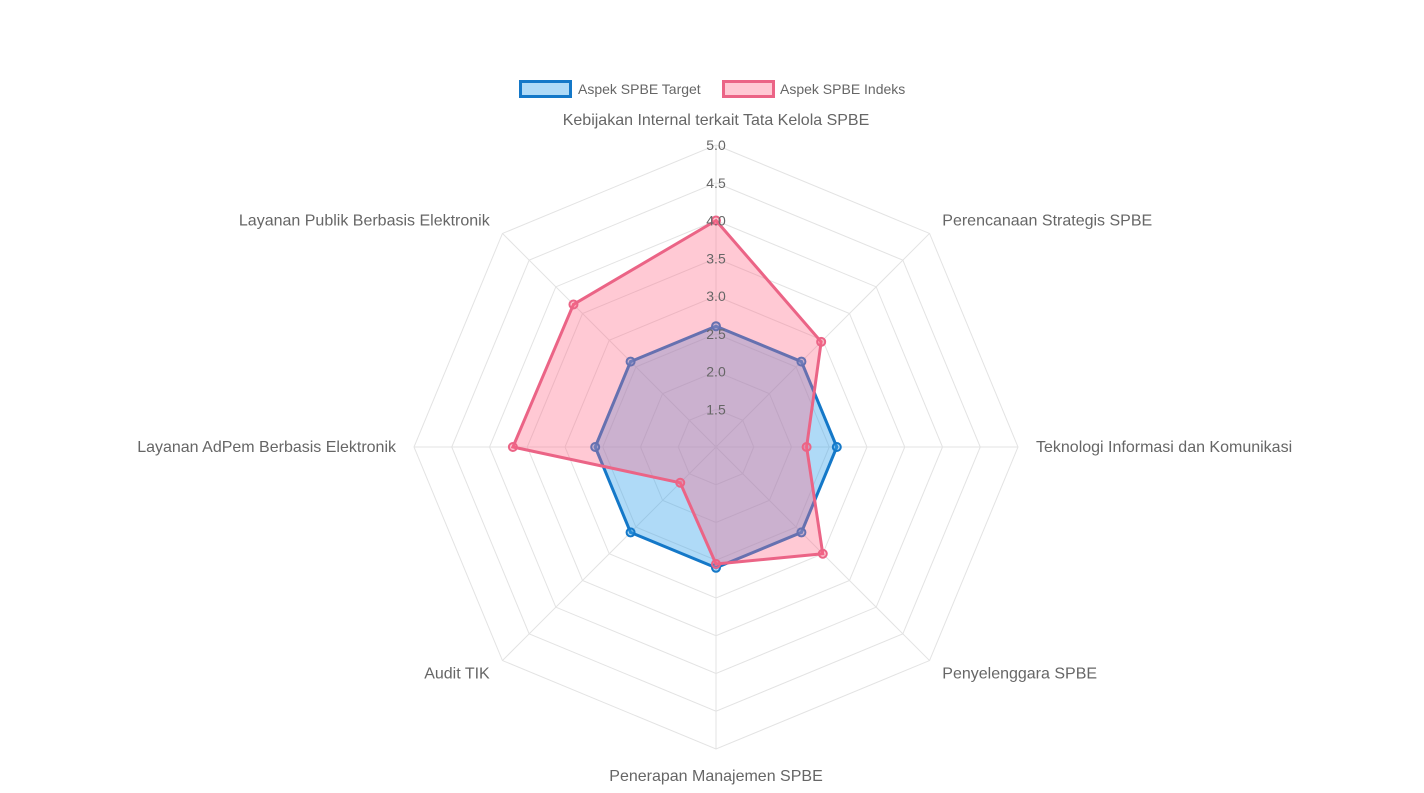 The width and height of the screenshot is (1424, 793). I want to click on tick-layer: 1.5 2.0 2.5 3.0 3.5 4.0 4.5 5.0, so click(716, 277).